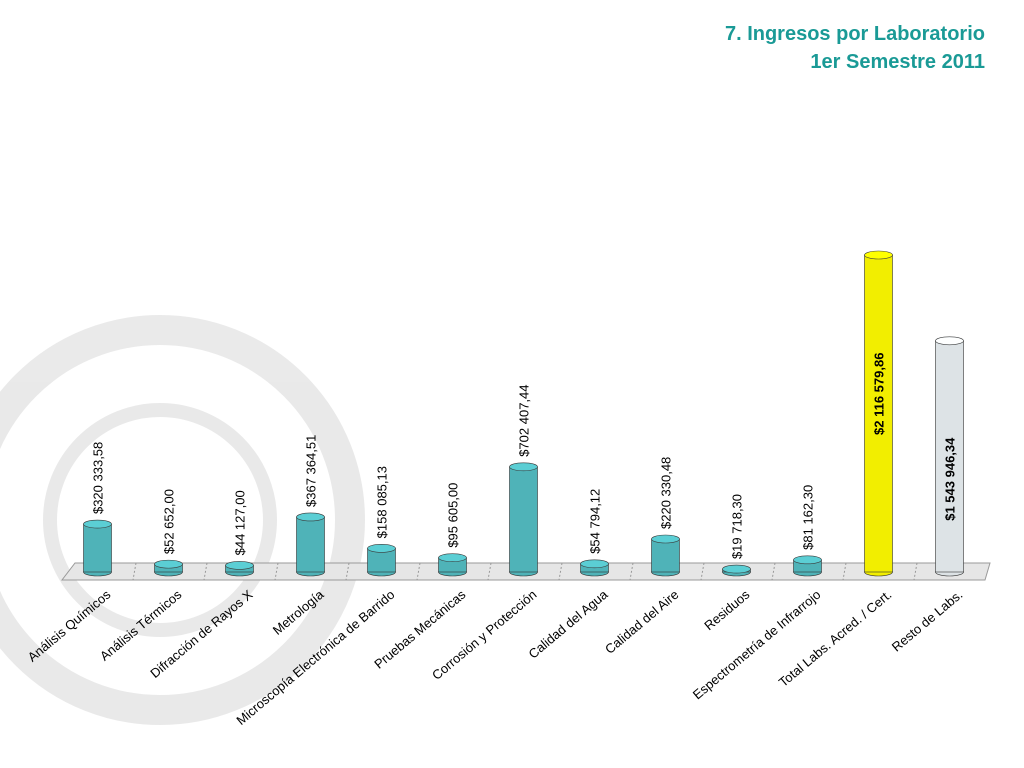 The image size is (1024, 768). I want to click on value-label: $1 543 946,34, so click(950, 479).